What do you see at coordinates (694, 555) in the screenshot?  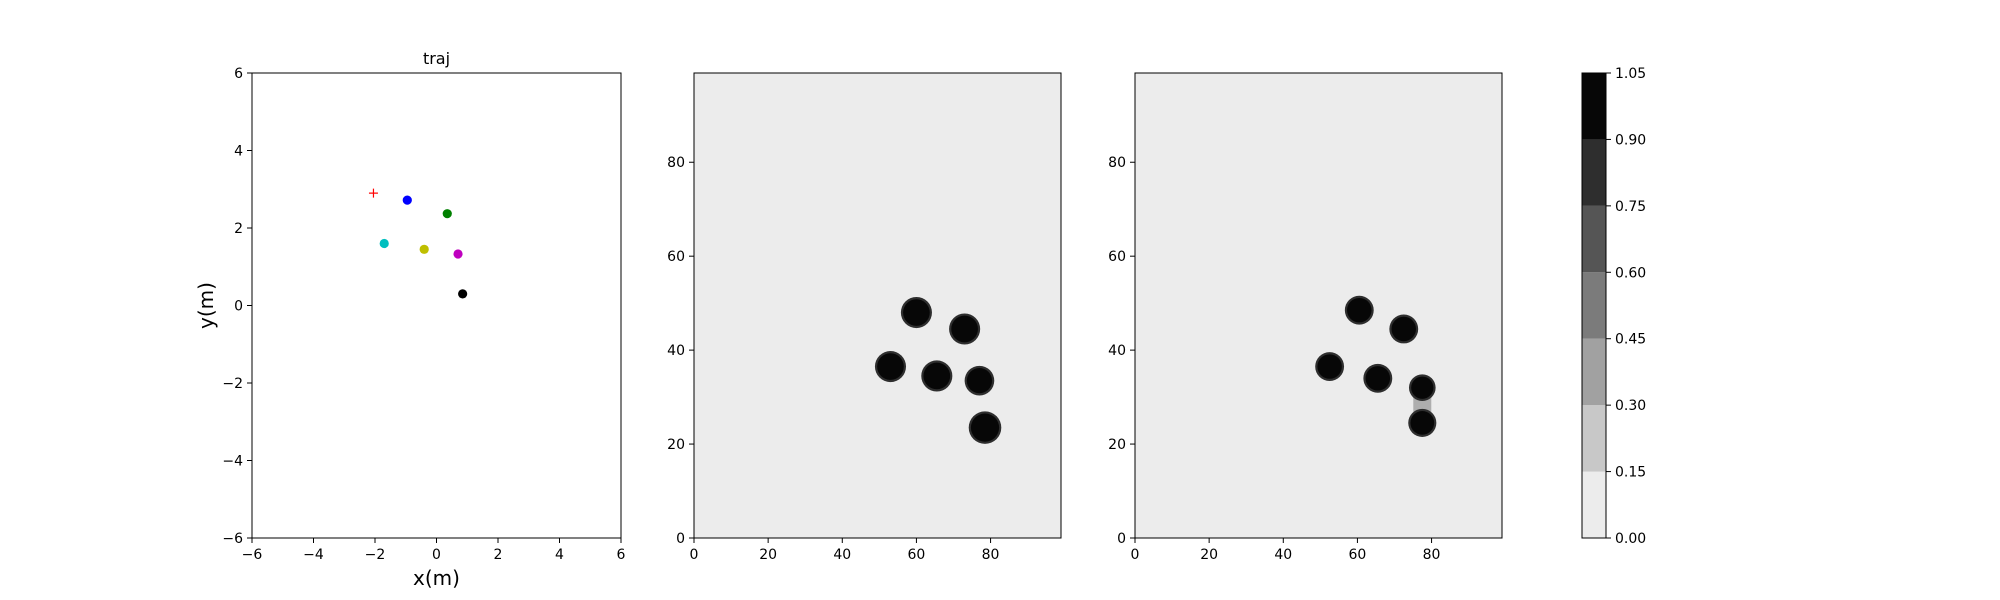 I see `heatmap-1-xtick-label: 0` at bounding box center [694, 555].